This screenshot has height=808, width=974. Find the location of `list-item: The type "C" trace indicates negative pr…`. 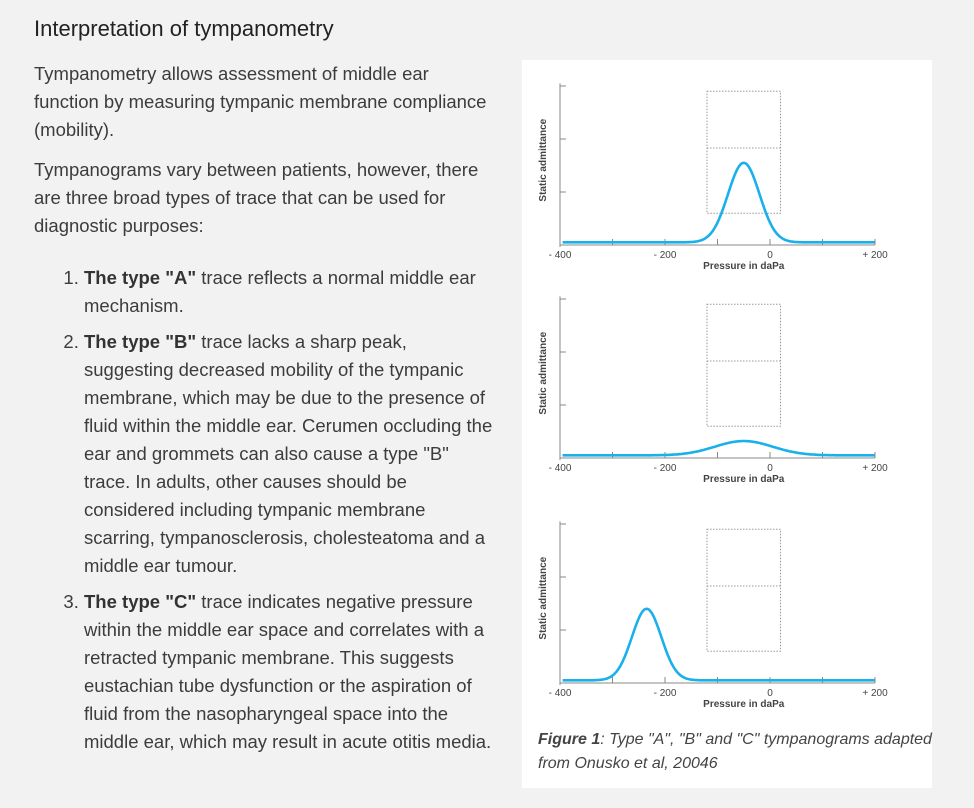

list-item: The type "C" trace indicates negative pr… is located at coordinates (289, 672).